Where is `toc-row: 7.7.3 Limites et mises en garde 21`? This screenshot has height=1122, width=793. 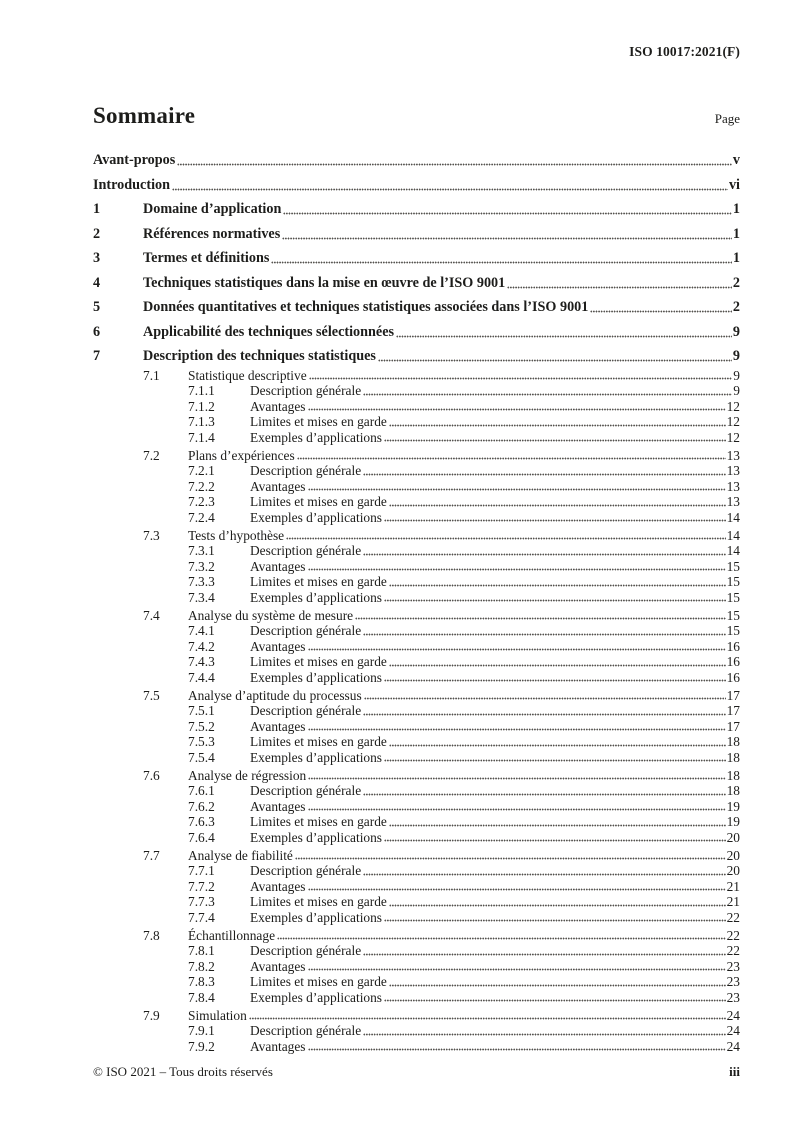 toc-row: 7.7.3 Limites et mises en garde 21 is located at coordinates (416, 902).